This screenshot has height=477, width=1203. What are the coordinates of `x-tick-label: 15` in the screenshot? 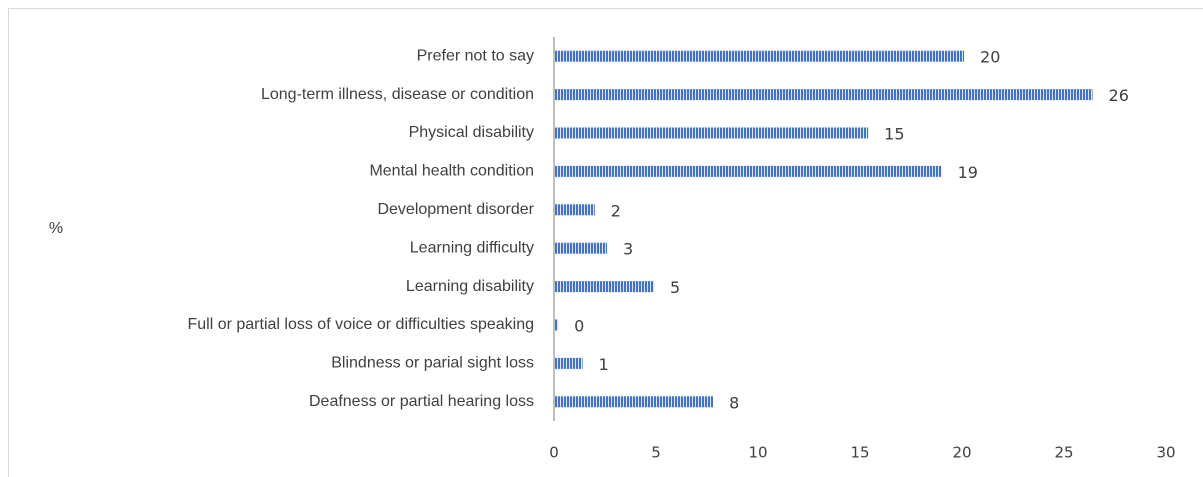 It's located at (859, 453).